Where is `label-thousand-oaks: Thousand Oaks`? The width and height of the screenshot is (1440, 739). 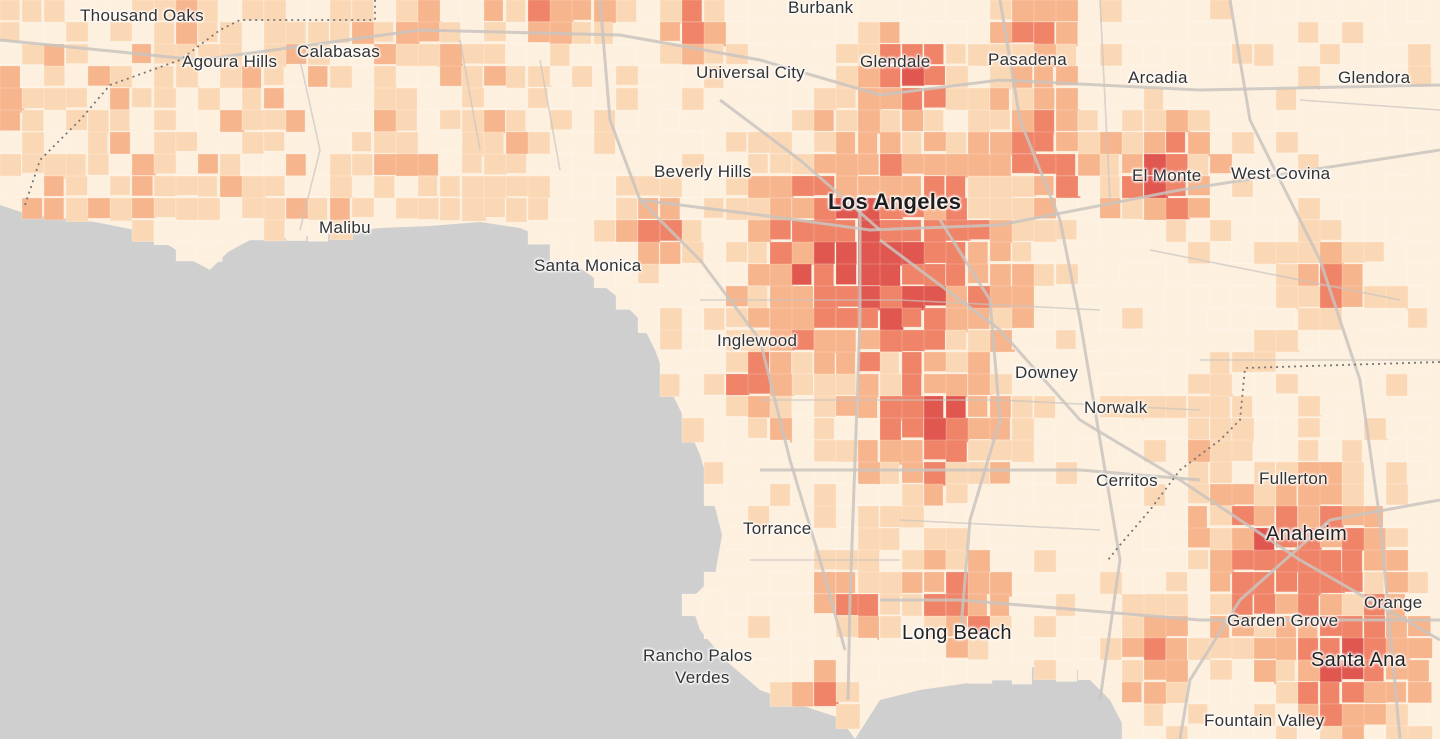
label-thousand-oaks: Thousand Oaks is located at coordinates (142, 15).